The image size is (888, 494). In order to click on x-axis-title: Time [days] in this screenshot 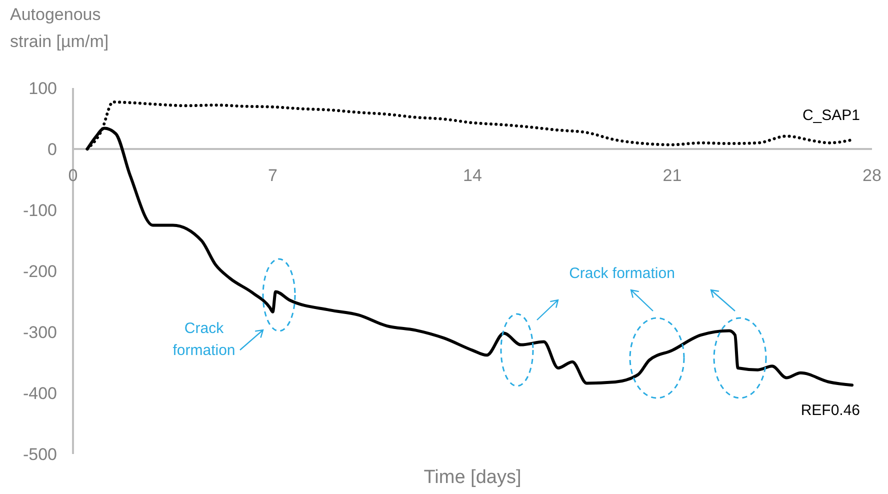, I will do `click(473, 477)`.